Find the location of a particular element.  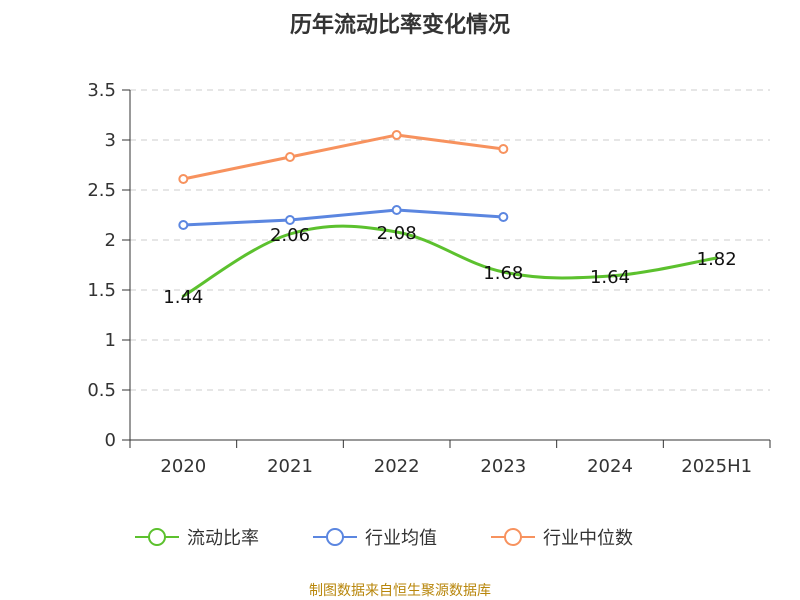

data-label: 1.44 is located at coordinates (183, 297).